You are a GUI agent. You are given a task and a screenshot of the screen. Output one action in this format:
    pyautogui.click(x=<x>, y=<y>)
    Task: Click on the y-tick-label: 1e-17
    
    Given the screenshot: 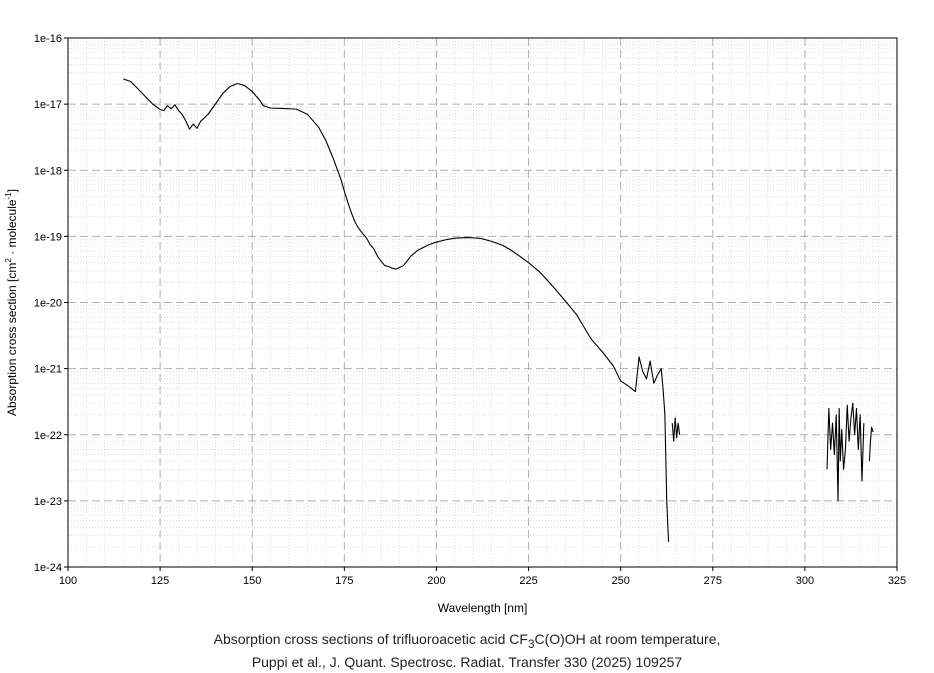 What is the action you would take?
    pyautogui.click(x=48, y=105)
    